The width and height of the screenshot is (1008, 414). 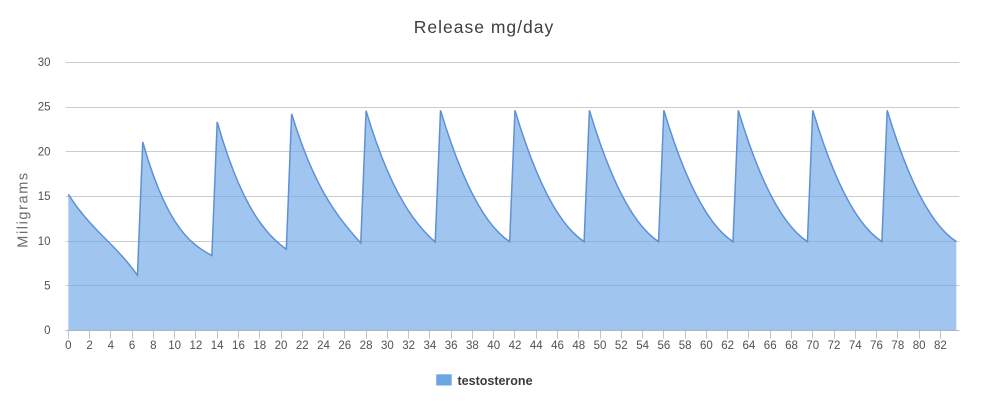 What do you see at coordinates (217, 346) in the screenshot?
I see `svg-text: 14` at bounding box center [217, 346].